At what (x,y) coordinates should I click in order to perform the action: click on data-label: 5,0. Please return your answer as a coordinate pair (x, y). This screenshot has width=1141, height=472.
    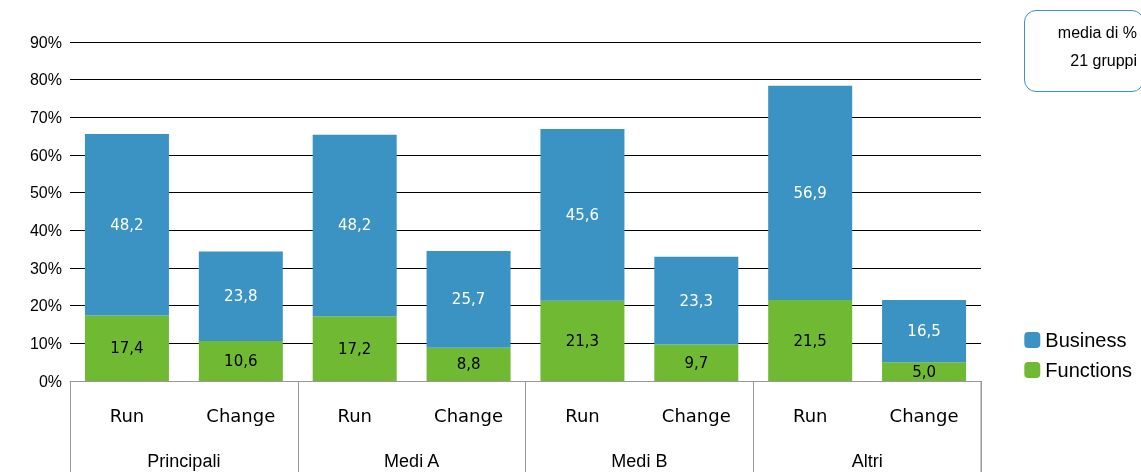
    Looking at the image, I should click on (924, 371).